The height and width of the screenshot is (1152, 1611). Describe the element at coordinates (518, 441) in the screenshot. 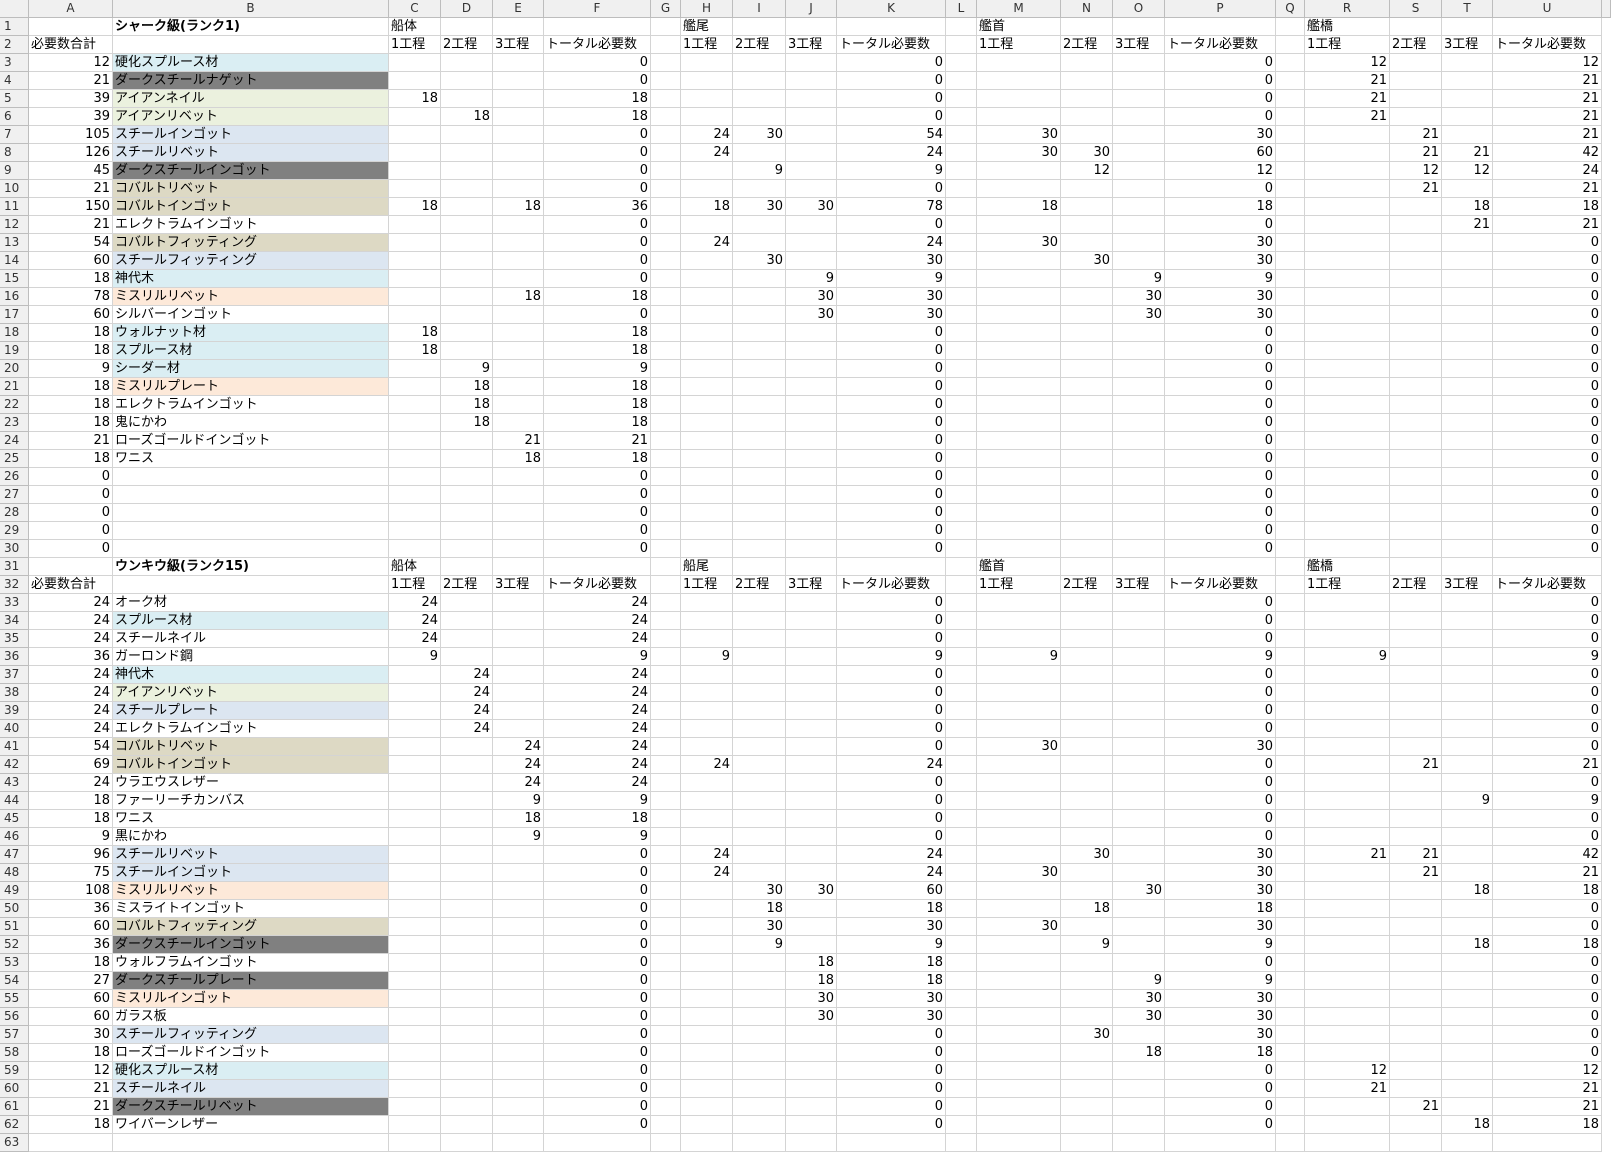

I see `cell-E24: 21` at that location.